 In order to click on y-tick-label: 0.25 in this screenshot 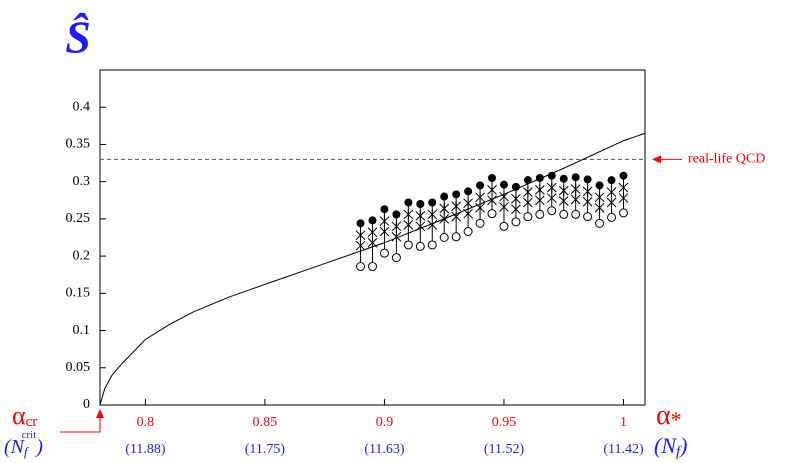, I will do `click(78, 218)`.